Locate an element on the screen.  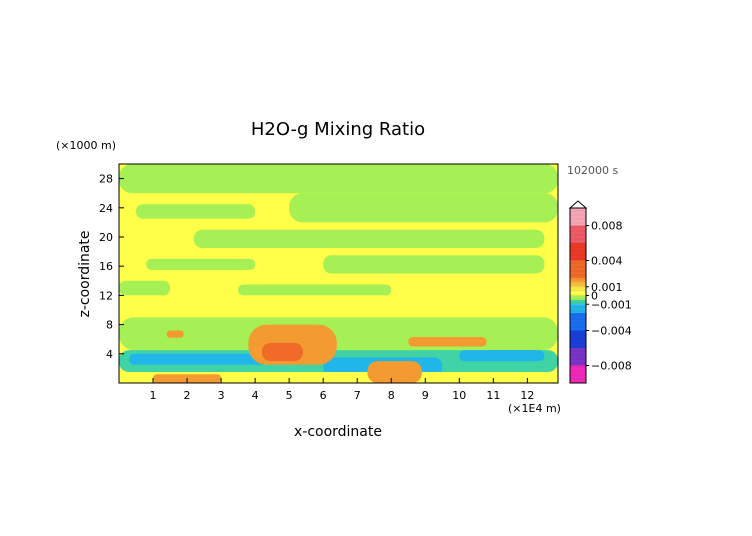
x-tick-label: 9 is located at coordinates (425, 395).